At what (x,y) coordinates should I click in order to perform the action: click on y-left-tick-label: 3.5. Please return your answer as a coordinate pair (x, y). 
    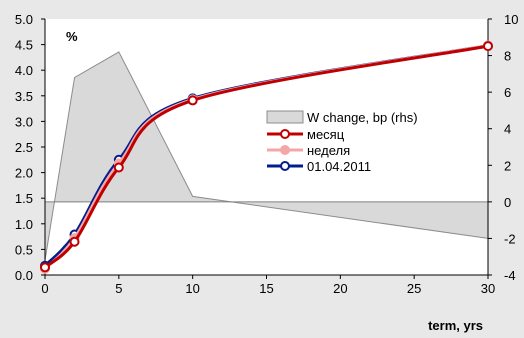
    Looking at the image, I should click on (24, 96).